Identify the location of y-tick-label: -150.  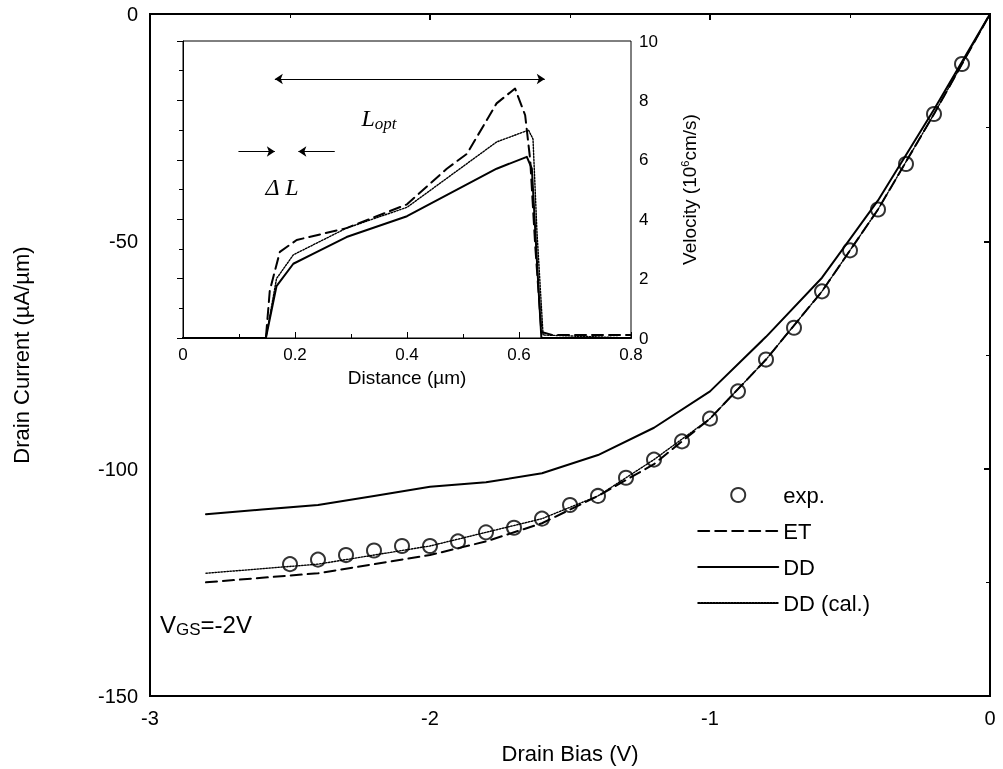
(117, 696).